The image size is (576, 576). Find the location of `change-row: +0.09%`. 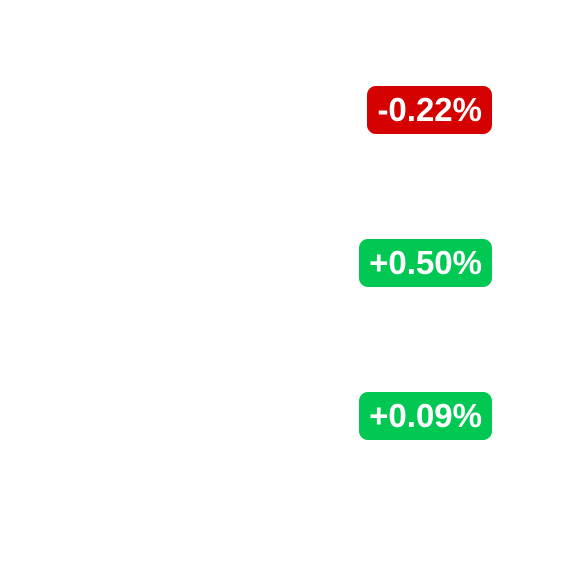

change-row: +0.09% is located at coordinates (425, 416).